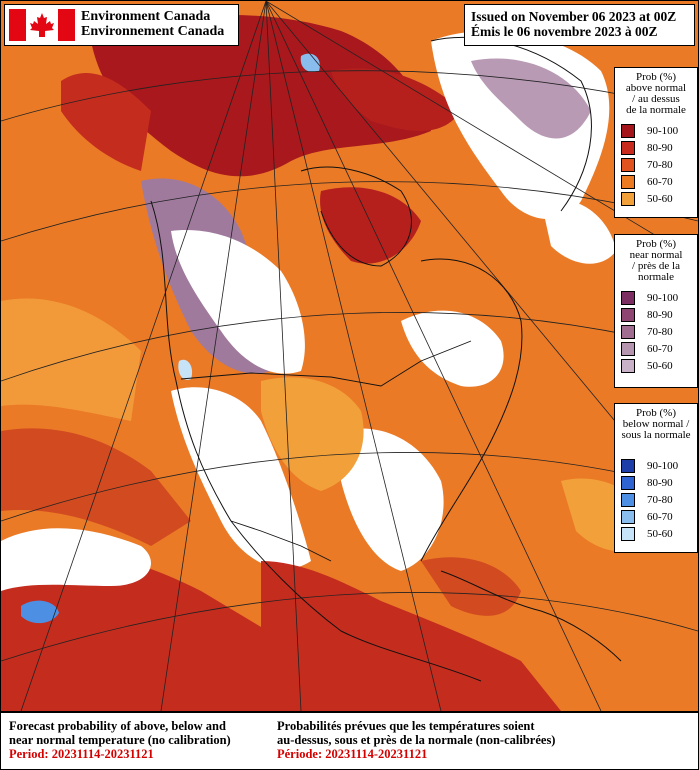  What do you see at coordinates (185, 369) in the screenshot?
I see `below-spot-rockies` at bounding box center [185, 369].